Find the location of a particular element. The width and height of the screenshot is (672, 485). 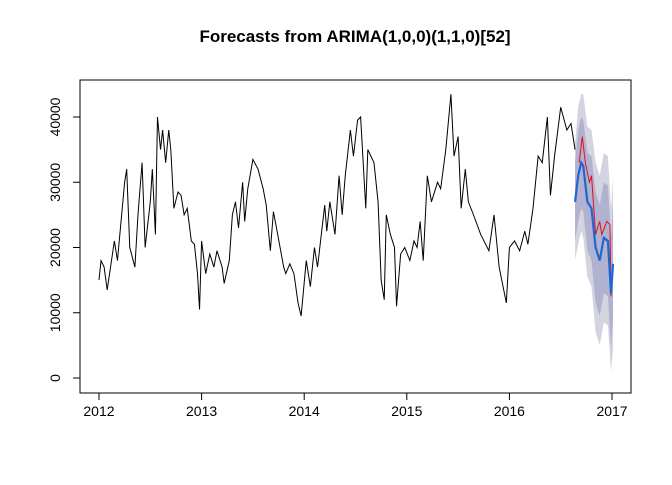

chart-title: Forecasts from ARIMA(1,0,0)(1,1,0)[52] is located at coordinates (354, 36).